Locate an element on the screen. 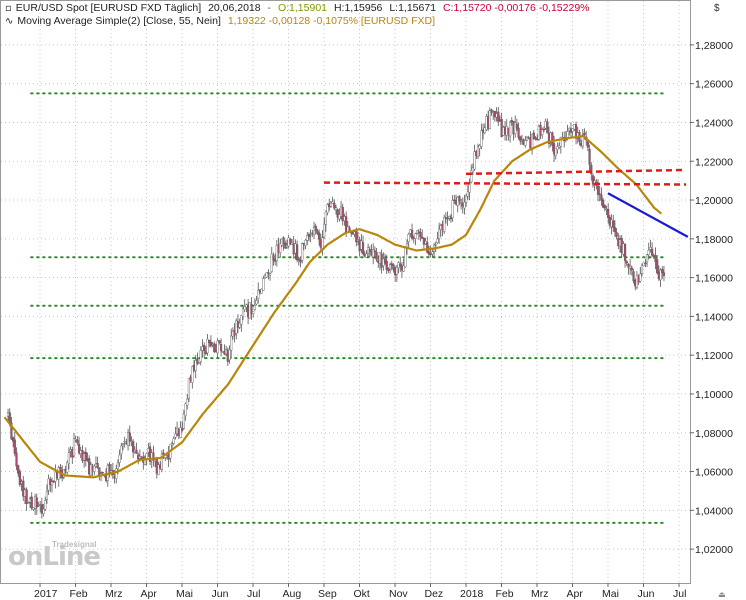 The width and height of the screenshot is (746, 600). candle-icon: ▫ is located at coordinates (8, 8).